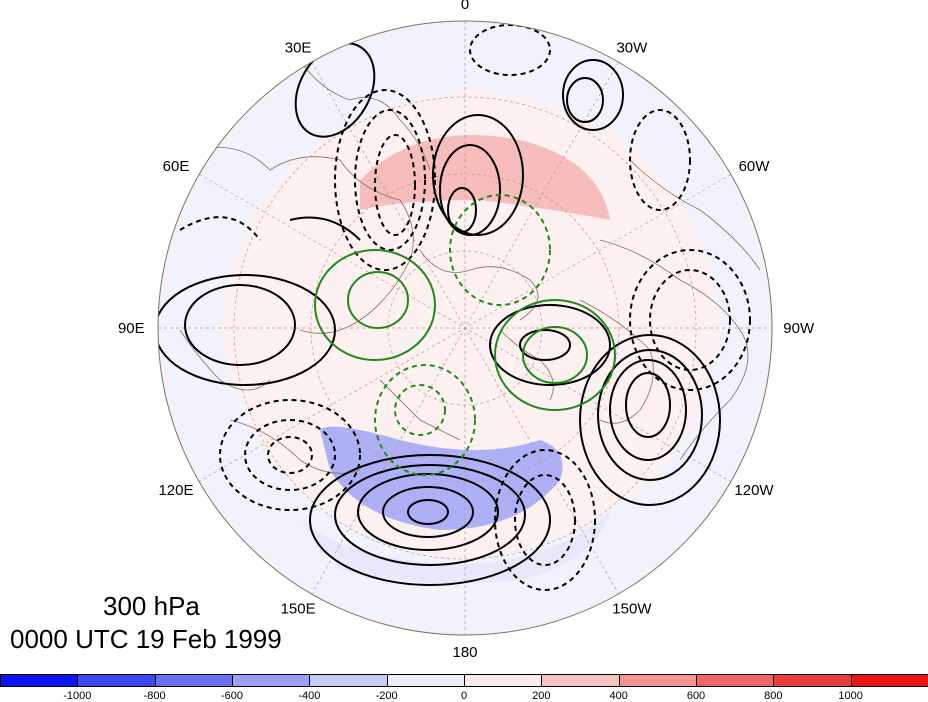 This screenshot has width=928, height=702. What do you see at coordinates (773, 696) in the screenshot?
I see `colorbar-tick-label: 800` at bounding box center [773, 696].